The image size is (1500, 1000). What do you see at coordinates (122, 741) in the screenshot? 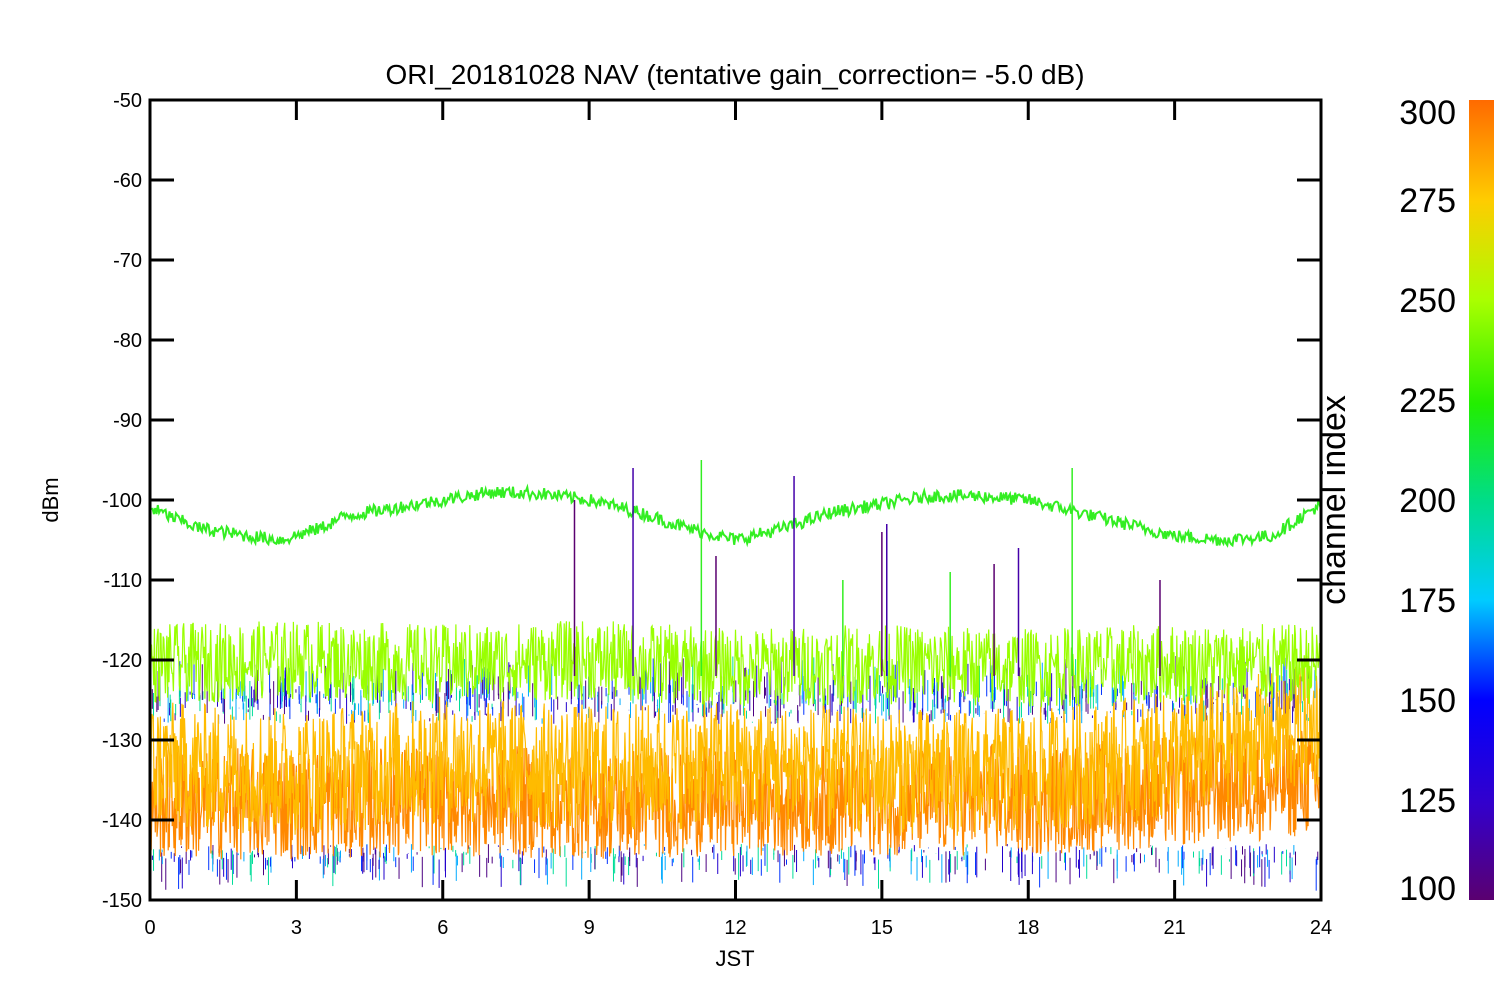
I see `y-tick-label: -130` at bounding box center [122, 741].